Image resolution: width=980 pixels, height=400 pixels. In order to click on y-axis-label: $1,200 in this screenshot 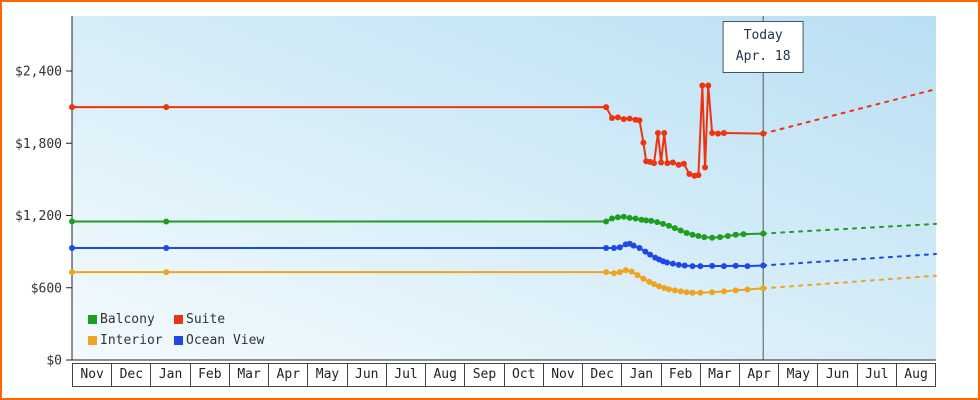, I will do `click(38, 216)`.